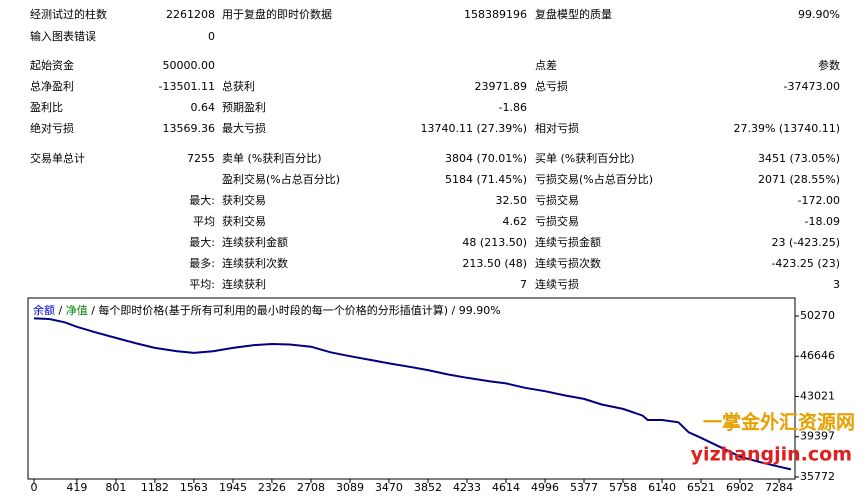  Describe the element at coordinates (281, 179) in the screenshot. I see `report-label: 盈利交易(%占总百分比)` at that location.